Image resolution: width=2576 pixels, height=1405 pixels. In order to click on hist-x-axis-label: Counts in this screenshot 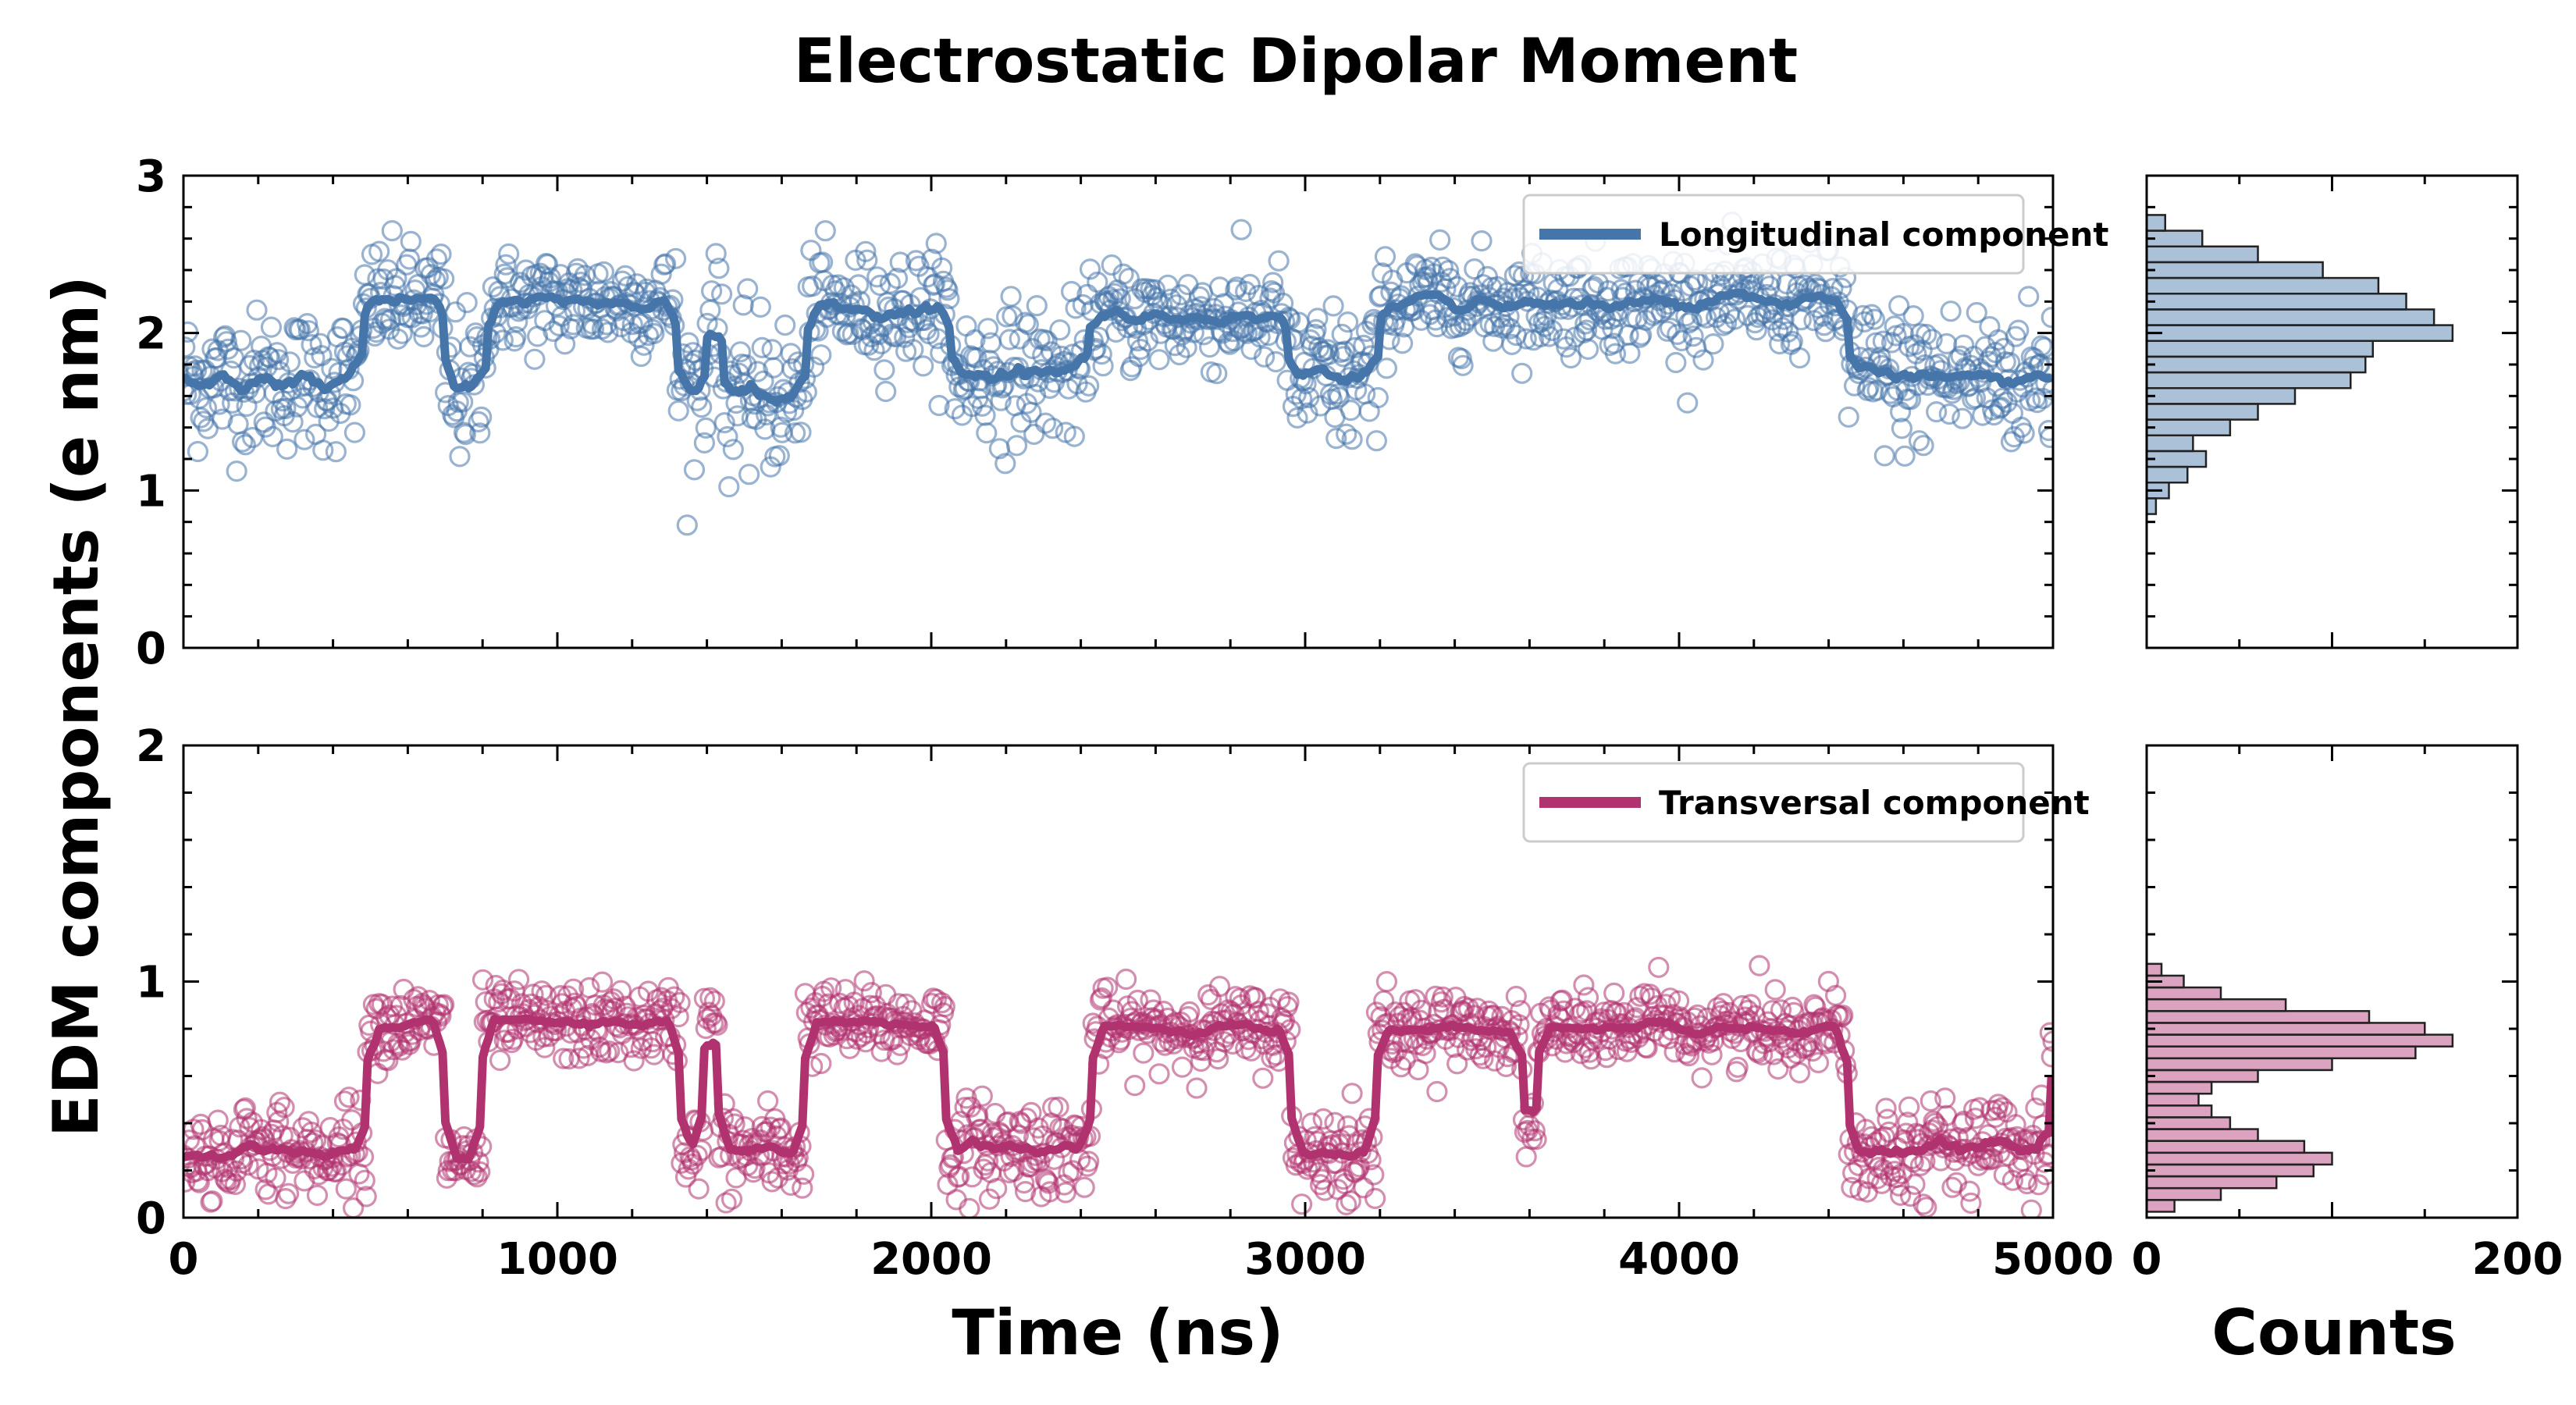, I will do `click(2333, 1333)`.